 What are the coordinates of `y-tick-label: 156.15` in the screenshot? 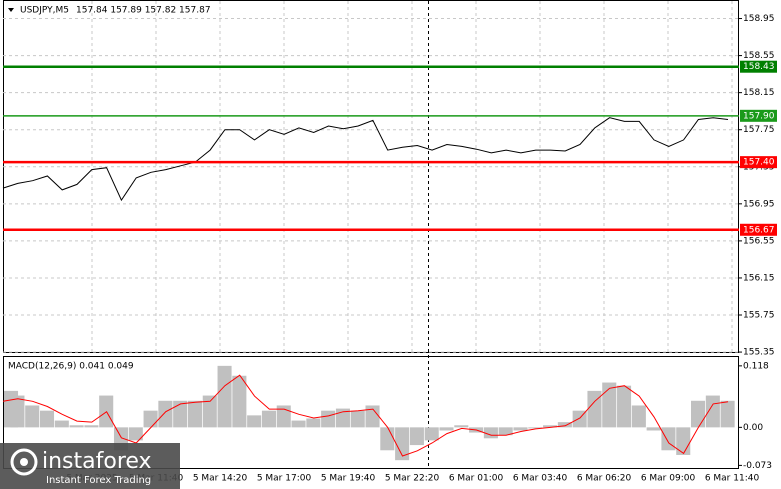 It's located at (759, 278).